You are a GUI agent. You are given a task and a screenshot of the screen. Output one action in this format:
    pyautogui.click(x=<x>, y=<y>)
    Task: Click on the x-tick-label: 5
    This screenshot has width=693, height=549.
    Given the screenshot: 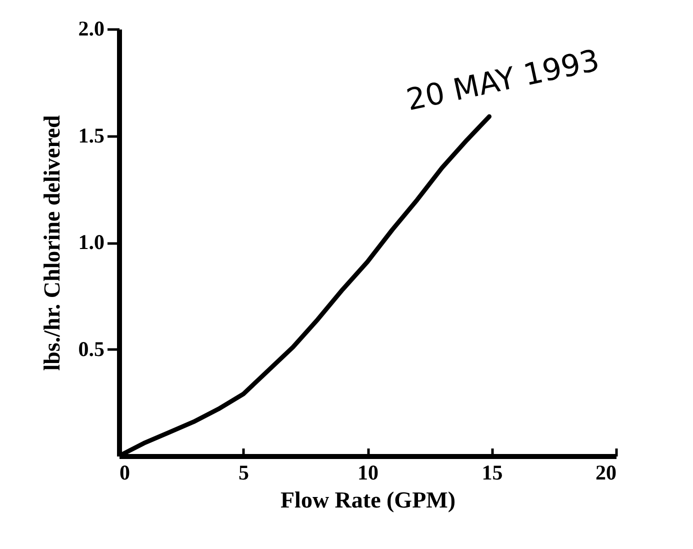 What is the action you would take?
    pyautogui.click(x=243, y=472)
    